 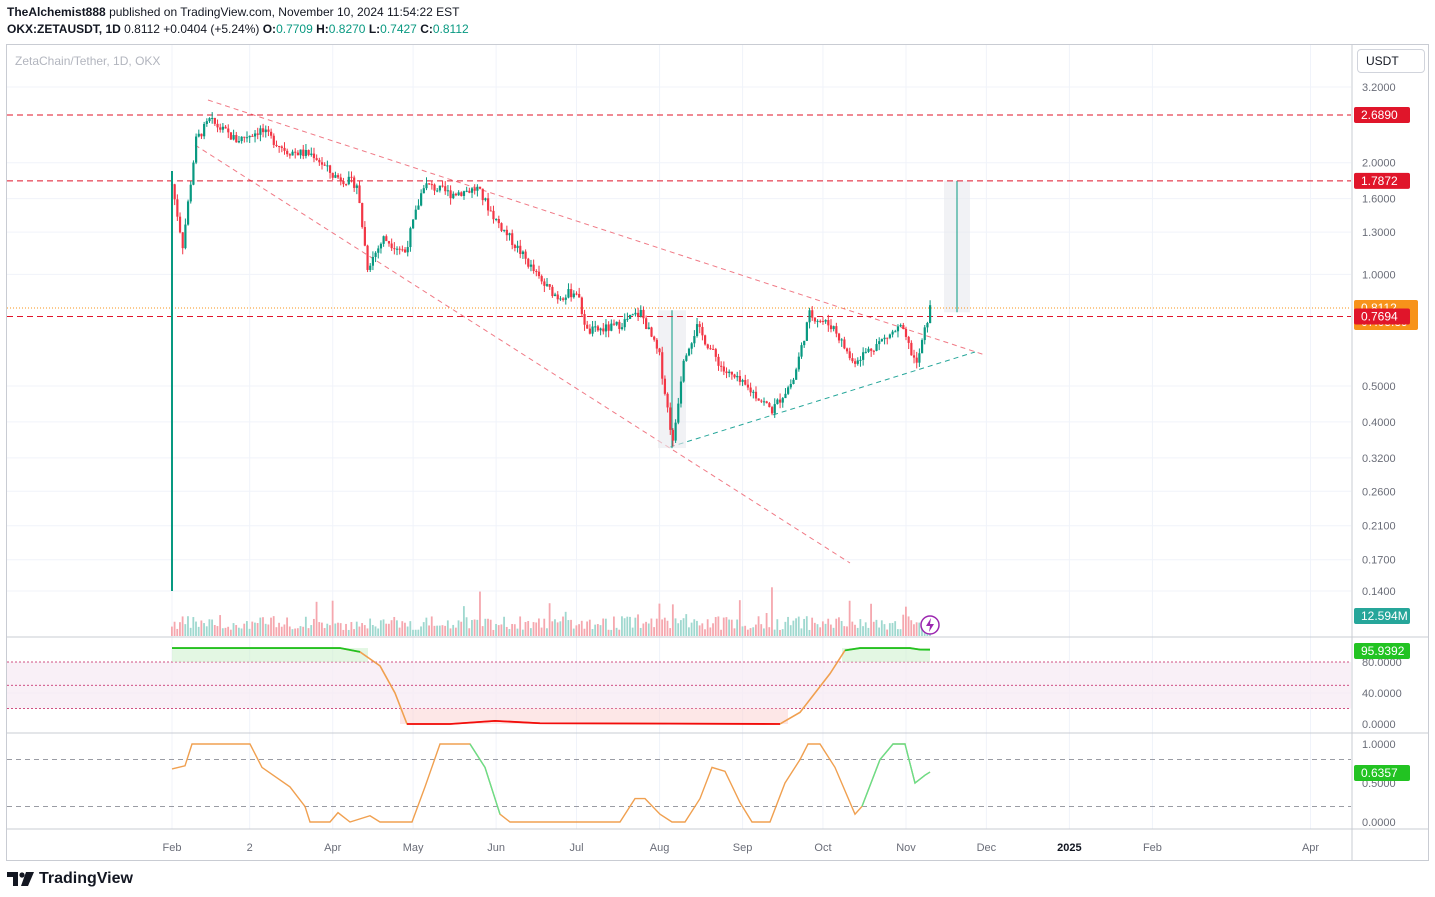 What do you see at coordinates (1152, 848) in the screenshot?
I see `time-axis-tick: Feb` at bounding box center [1152, 848].